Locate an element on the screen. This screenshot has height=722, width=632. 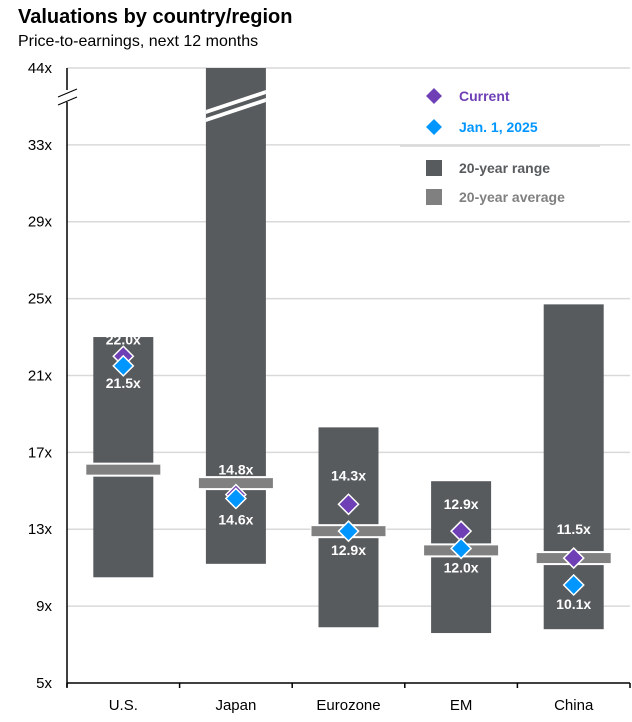
y-tick-label: 5x is located at coordinates (44, 683).